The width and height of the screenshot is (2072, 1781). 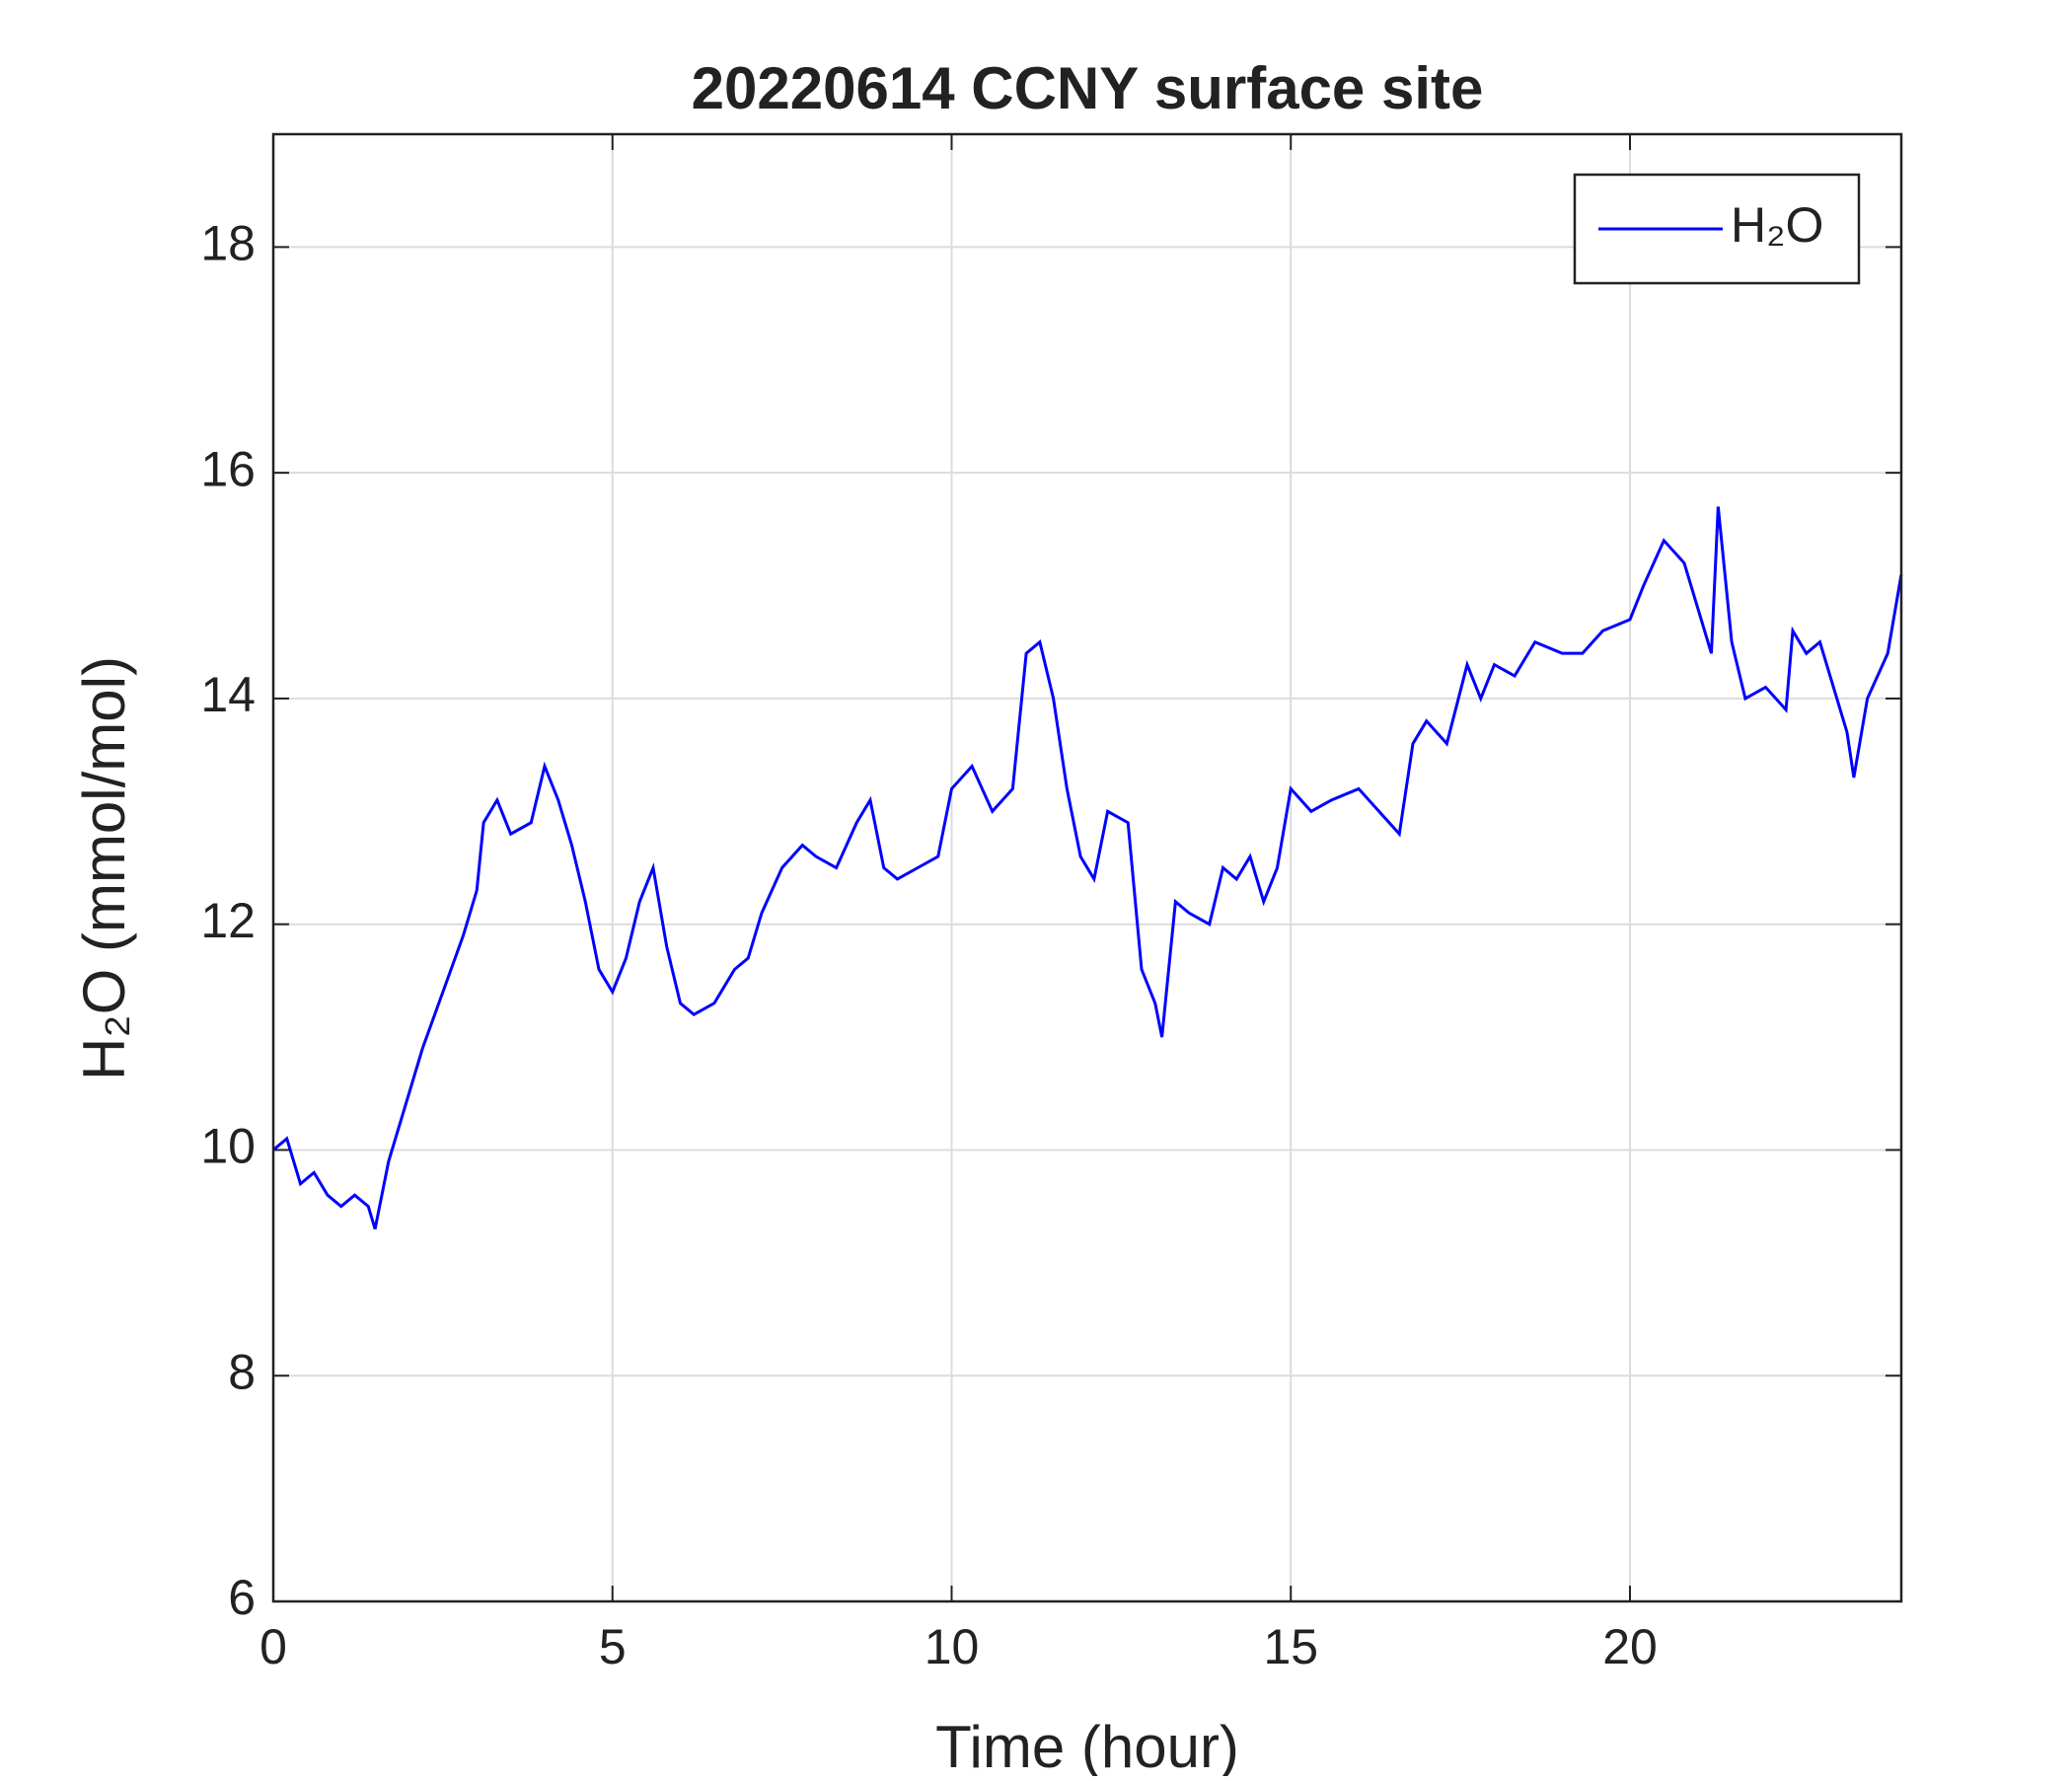 I want to click on y-tick-label: 16, so click(x=228, y=469).